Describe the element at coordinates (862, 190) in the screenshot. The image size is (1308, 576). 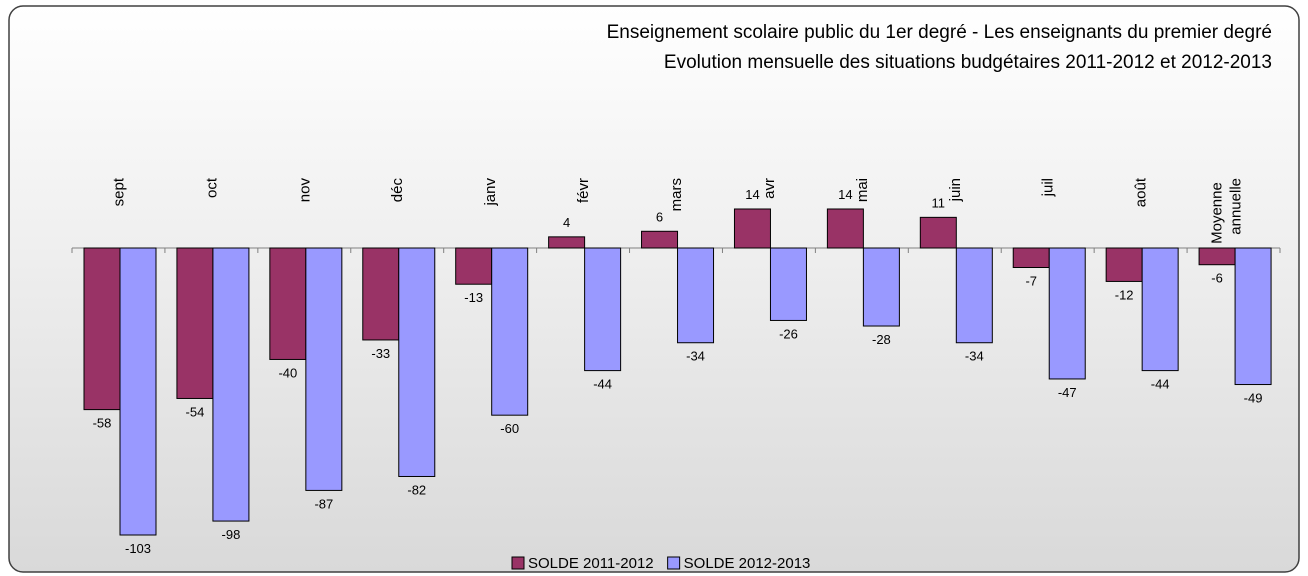
I see `category-label: mai` at that location.